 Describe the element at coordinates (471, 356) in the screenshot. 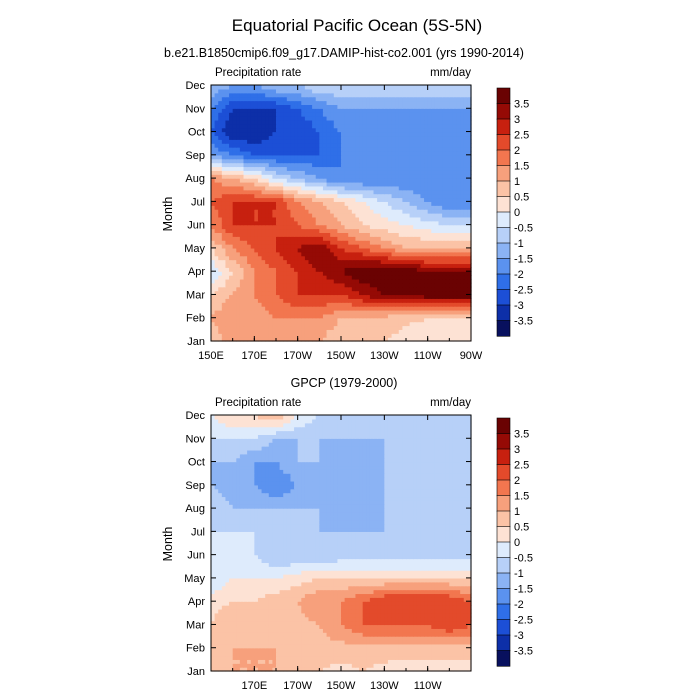

I see `panel-model-x-tick-label: 90W` at that location.